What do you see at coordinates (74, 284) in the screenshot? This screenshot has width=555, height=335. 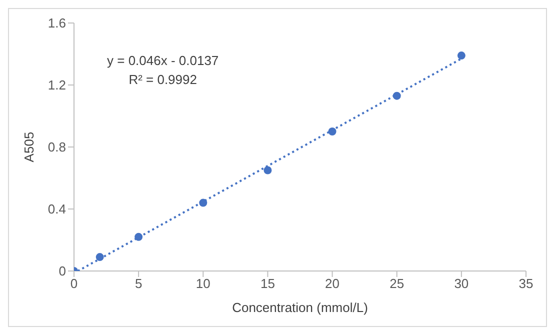 I see `x-tick-label: 0` at bounding box center [74, 284].